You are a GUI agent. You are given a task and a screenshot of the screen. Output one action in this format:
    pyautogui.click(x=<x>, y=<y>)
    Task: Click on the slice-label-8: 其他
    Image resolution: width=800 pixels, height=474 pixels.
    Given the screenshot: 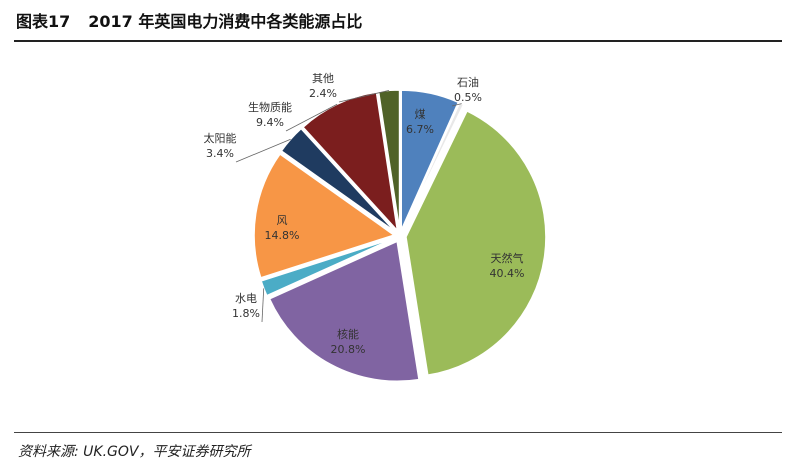 What is the action you would take?
    pyautogui.click(x=323, y=78)
    